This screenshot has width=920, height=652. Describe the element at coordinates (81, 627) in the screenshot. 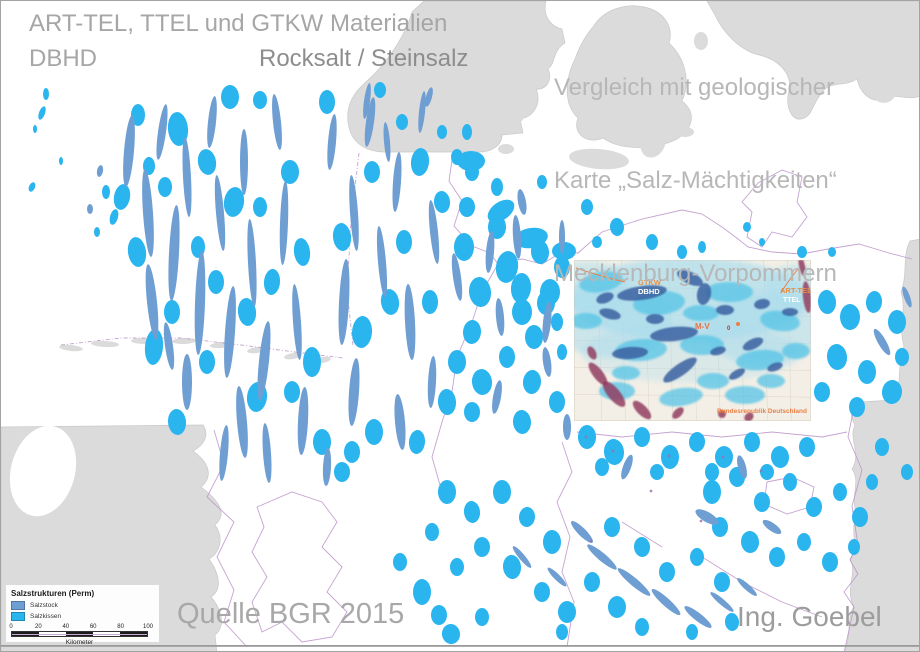

I see `scale-bar-ticks: 0 20 40 60 80 100` at that location.